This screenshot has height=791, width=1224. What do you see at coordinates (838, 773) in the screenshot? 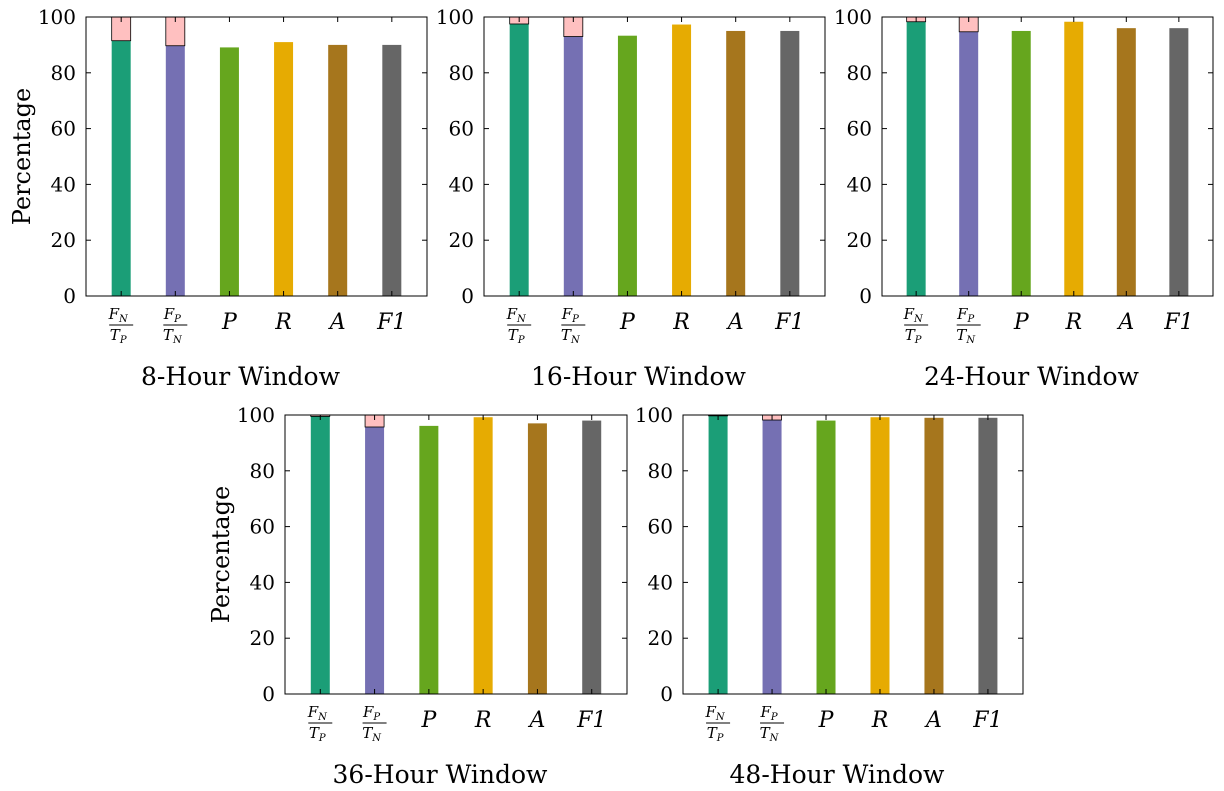
I see `panel-title: 48-Hour Window` at bounding box center [838, 773].